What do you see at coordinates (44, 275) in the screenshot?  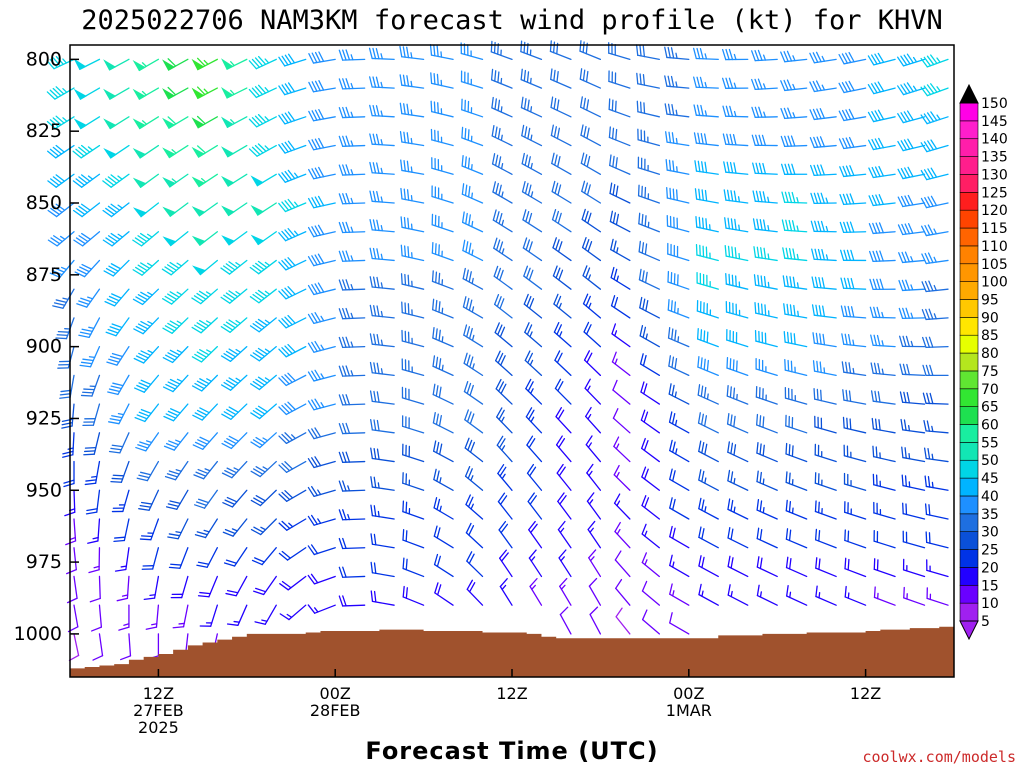 I see `y-tick-label: 875` at bounding box center [44, 275].